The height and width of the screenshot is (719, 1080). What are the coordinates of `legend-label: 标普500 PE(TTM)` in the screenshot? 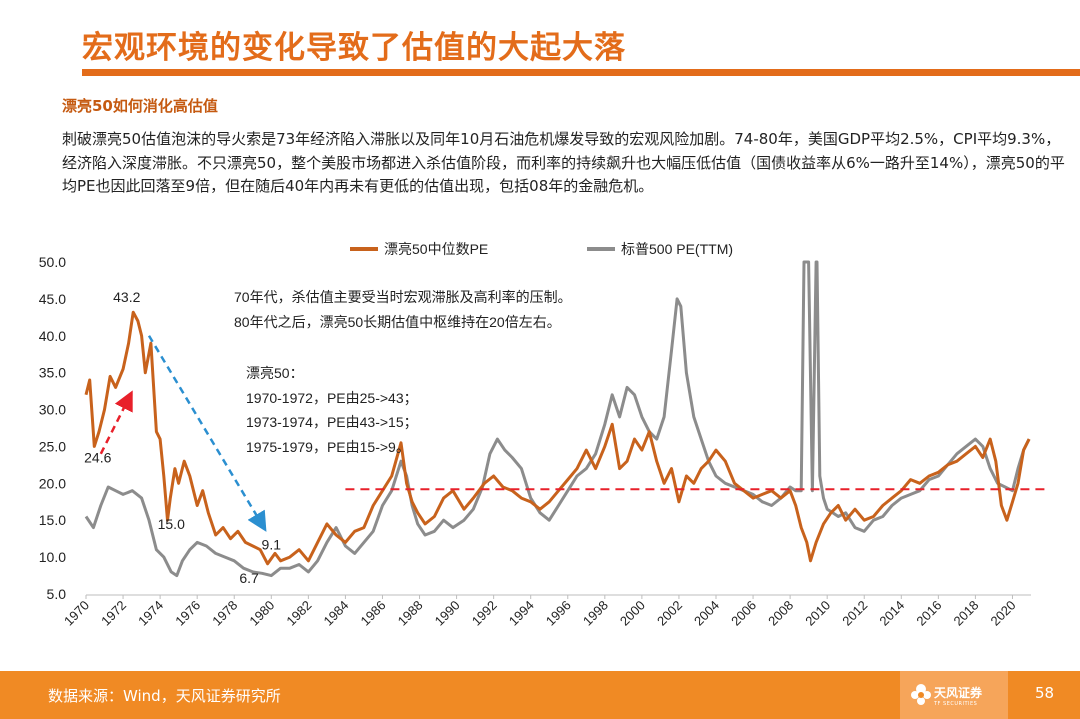 It's located at (677, 249).